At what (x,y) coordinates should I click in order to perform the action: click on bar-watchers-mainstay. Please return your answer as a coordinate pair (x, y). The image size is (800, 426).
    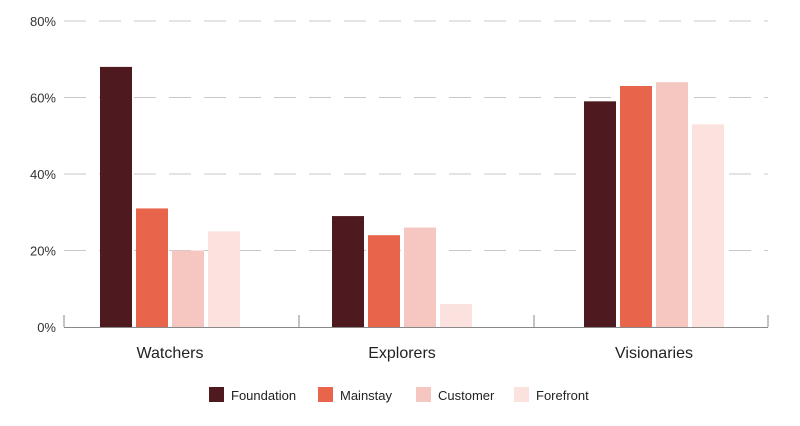
    Looking at the image, I should click on (152, 267).